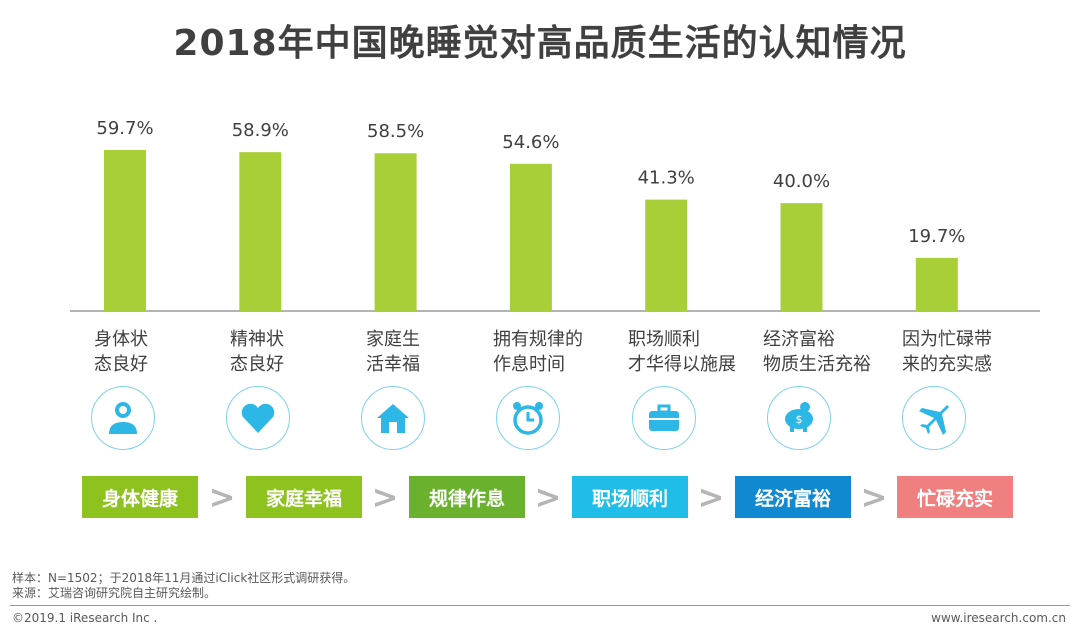 The height and width of the screenshot is (635, 1080). What do you see at coordinates (530, 142) in the screenshot?
I see `bar-value-label: 54.6%` at bounding box center [530, 142].